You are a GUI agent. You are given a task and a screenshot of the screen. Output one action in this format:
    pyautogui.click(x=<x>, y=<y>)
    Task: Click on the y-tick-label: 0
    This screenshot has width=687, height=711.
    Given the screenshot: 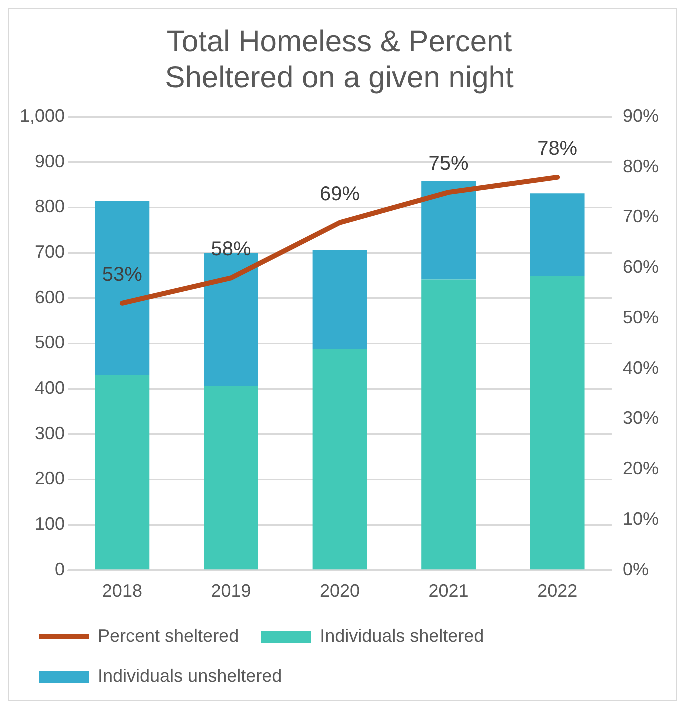 What is the action you would take?
    pyautogui.click(x=60, y=569)
    